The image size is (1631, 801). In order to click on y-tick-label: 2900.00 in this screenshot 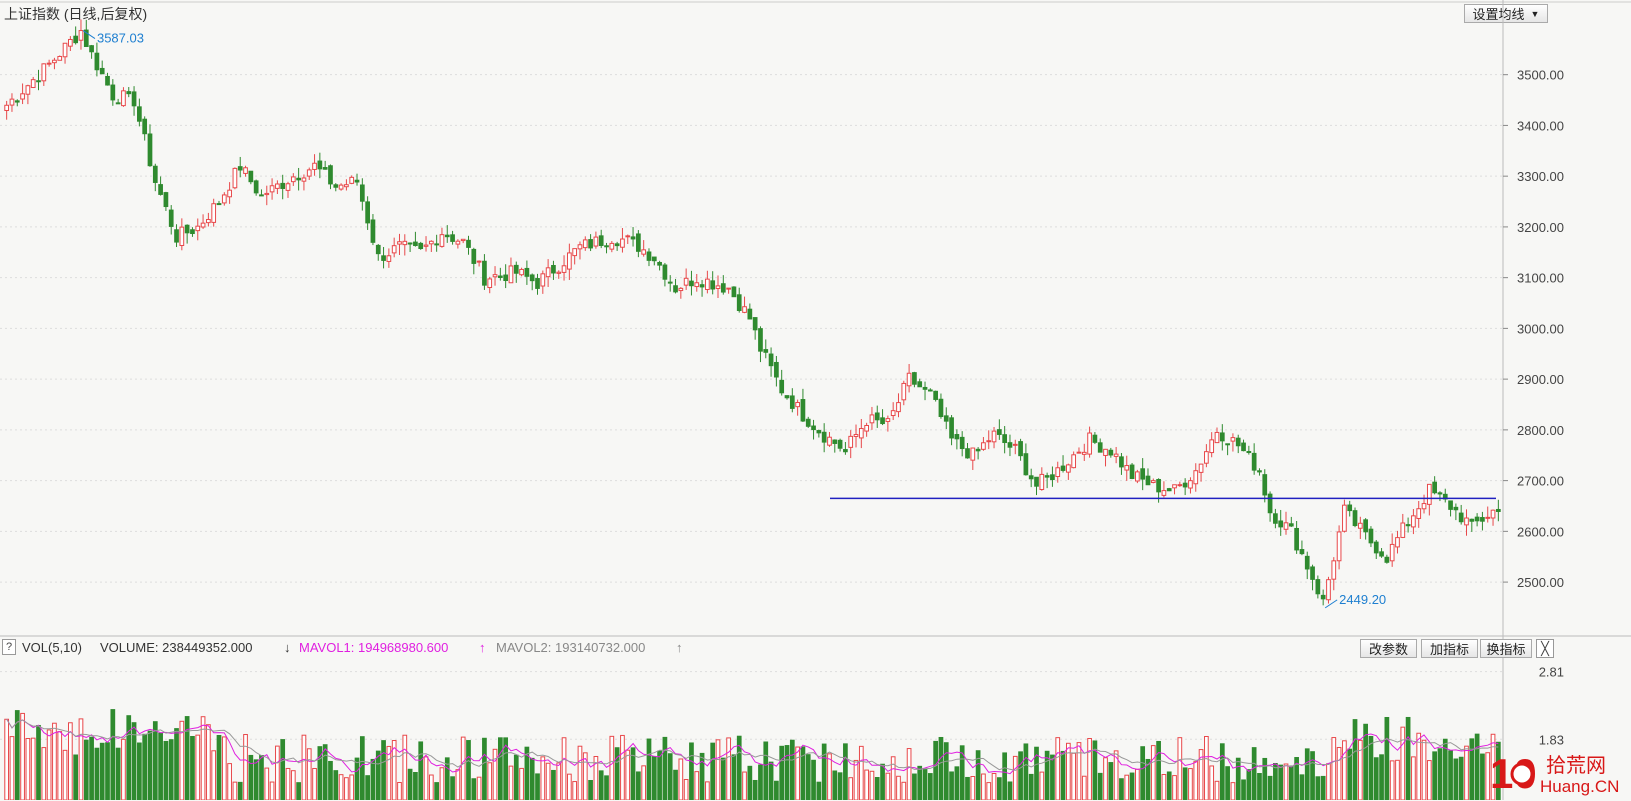, I will do `click(1540, 379)`.